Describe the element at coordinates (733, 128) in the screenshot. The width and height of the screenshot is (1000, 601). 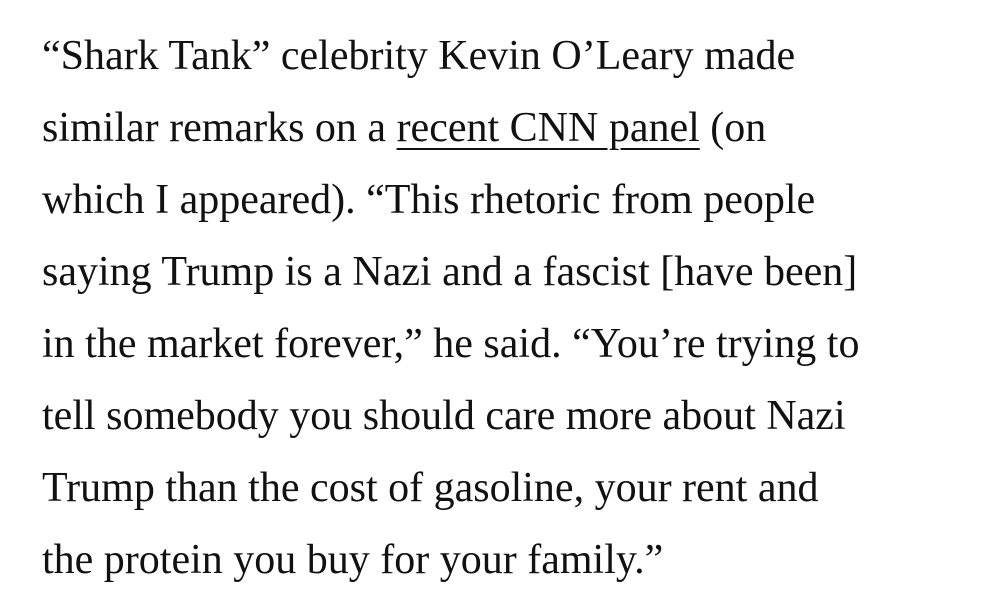
I see `paragraph-text: (on` at that location.